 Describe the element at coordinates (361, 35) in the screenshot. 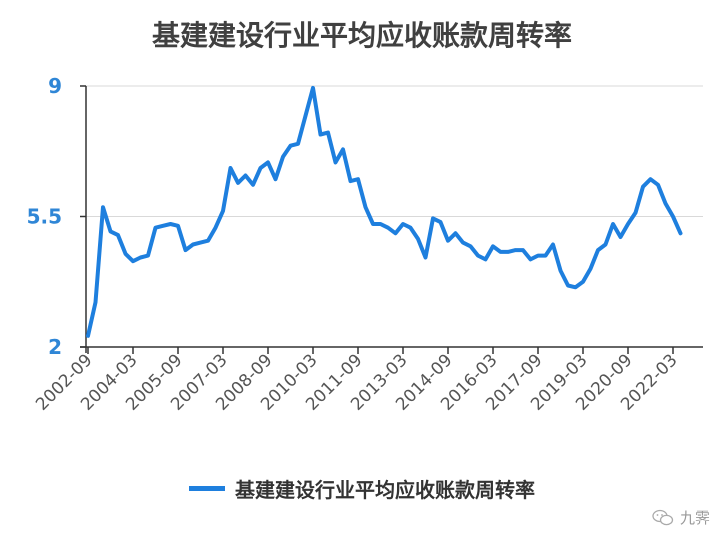

I see `chart-title: 基建建设行业平均应收账款周转率` at that location.